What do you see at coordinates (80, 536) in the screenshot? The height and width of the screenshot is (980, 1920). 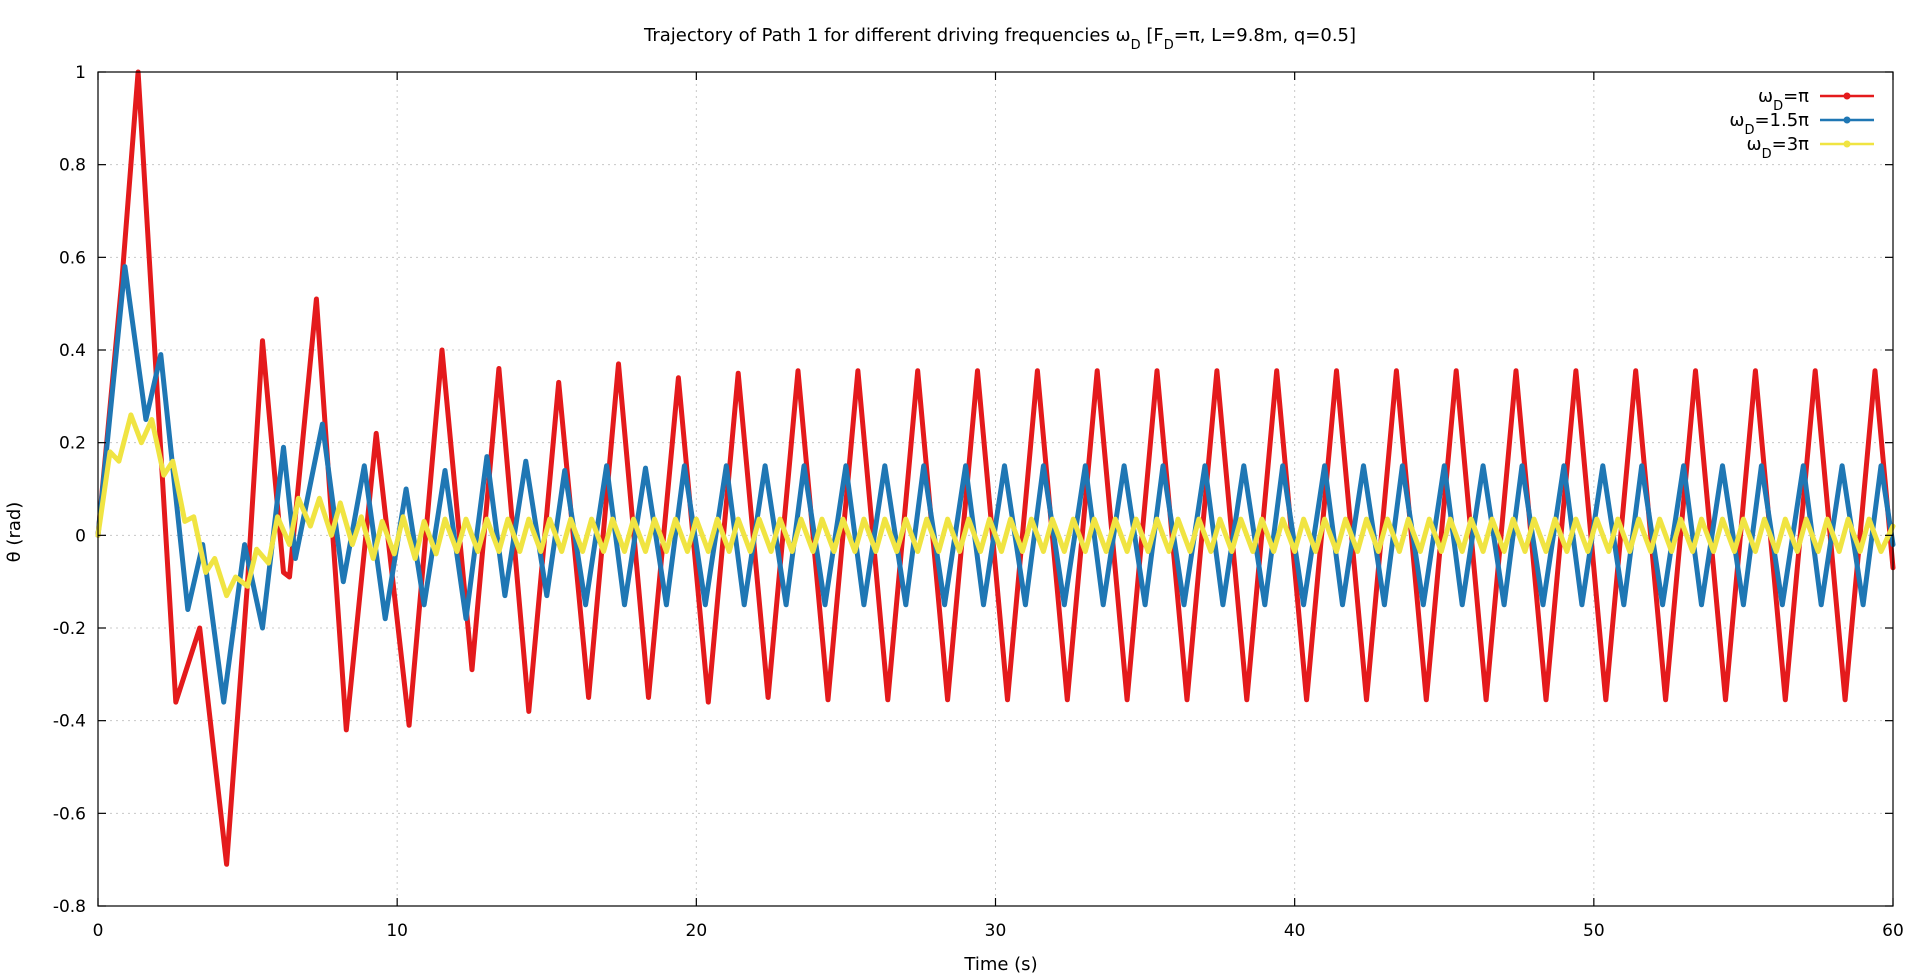 I see `y-tick-label: 0` at bounding box center [80, 536].